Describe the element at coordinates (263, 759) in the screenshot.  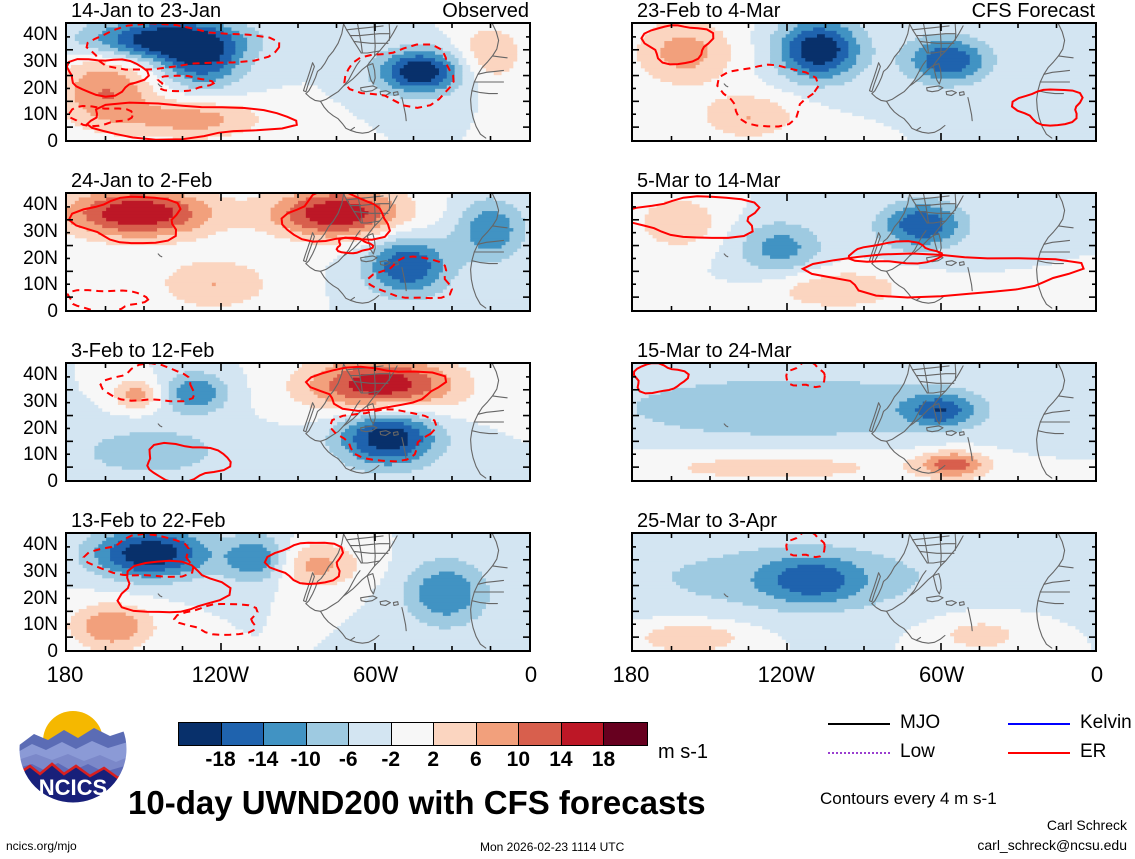
I see `colorbar-tick-label: -14` at that location.